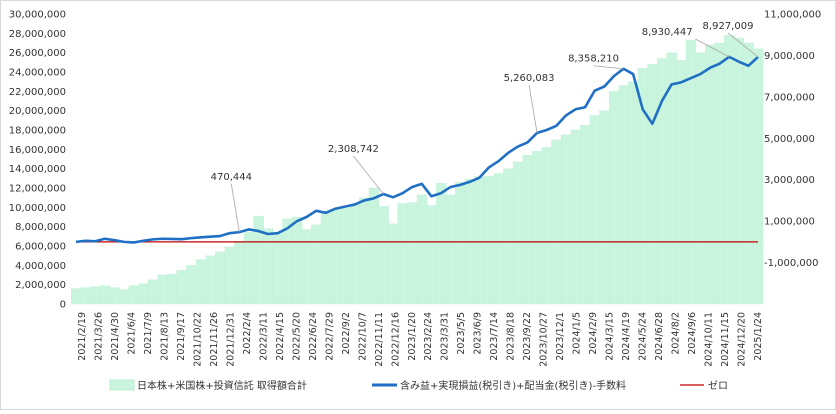 Image resolution: width=836 pixels, height=414 pixels. I want to click on x-tick-label: 2022/6/24, so click(313, 336).